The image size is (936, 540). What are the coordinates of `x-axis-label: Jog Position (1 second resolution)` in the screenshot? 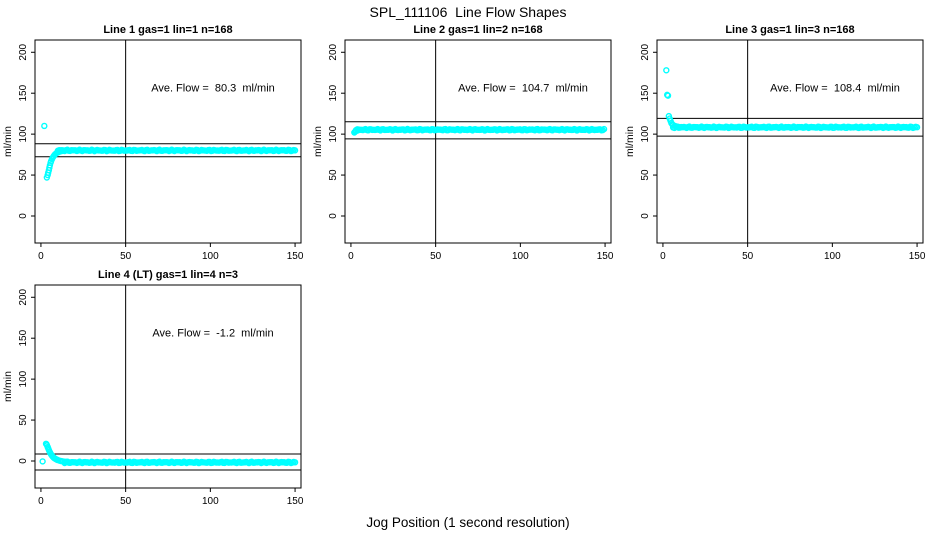 It's located at (468, 522).